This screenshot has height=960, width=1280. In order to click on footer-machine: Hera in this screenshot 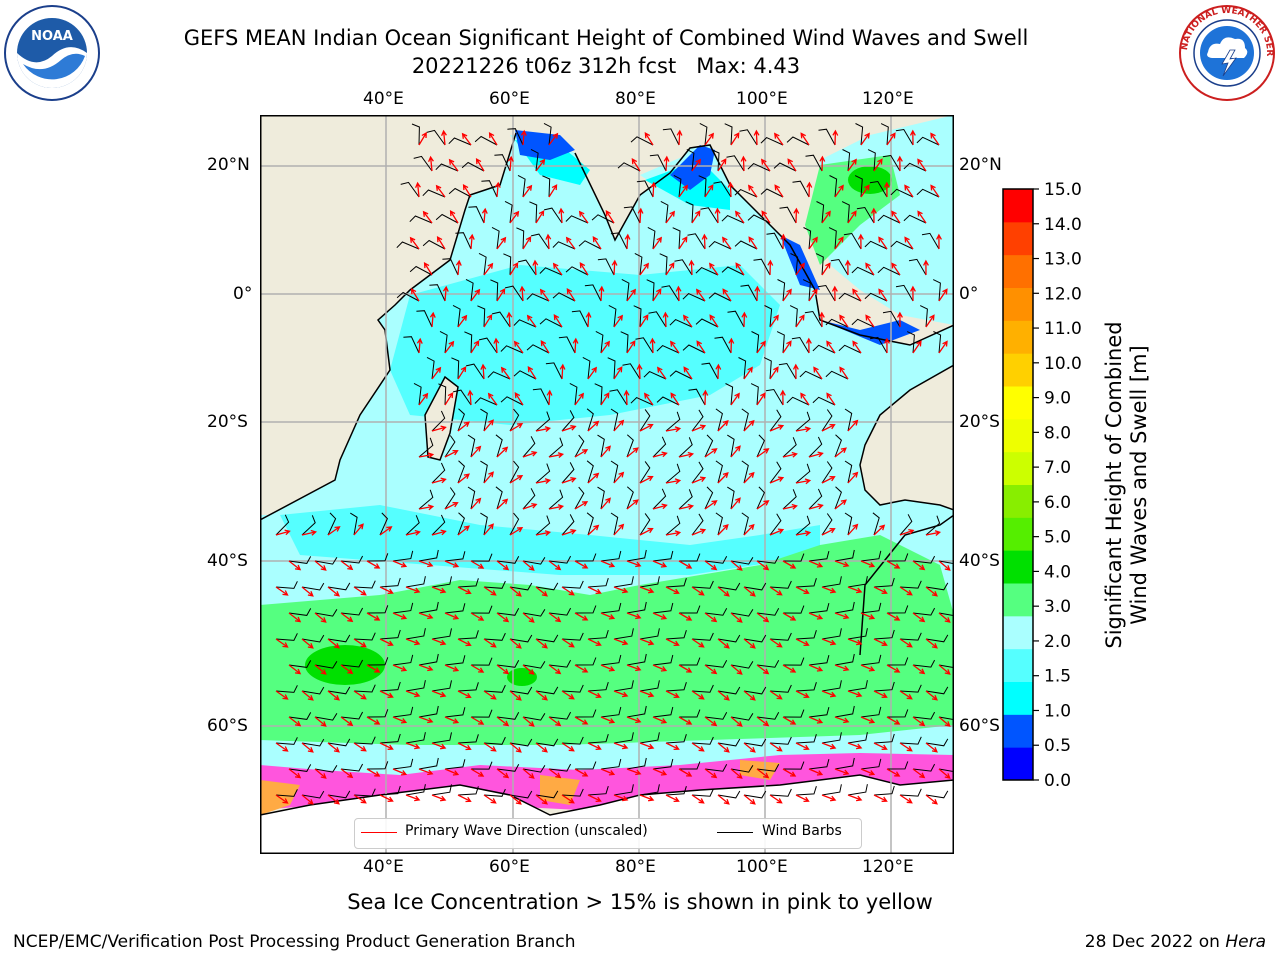, I will do `click(1245, 942)`.